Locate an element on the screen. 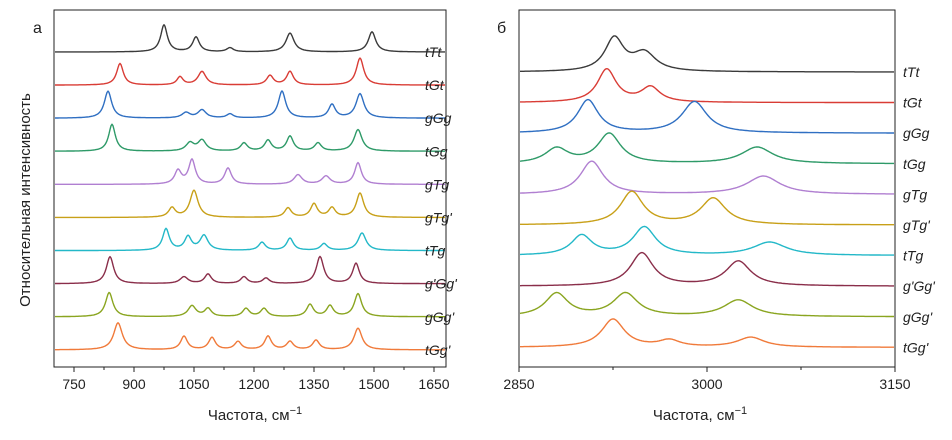  x-tick-label-a-0: 750 is located at coordinates (74, 384).